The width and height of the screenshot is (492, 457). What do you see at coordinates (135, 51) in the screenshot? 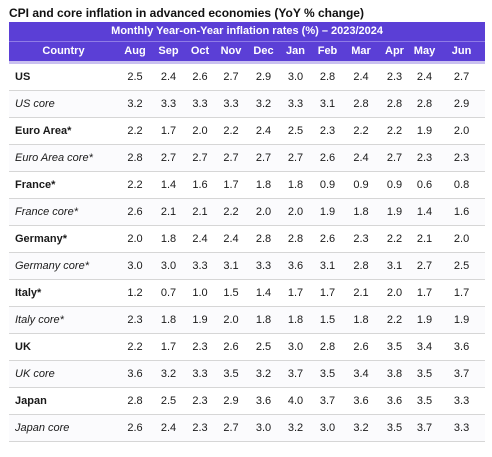
I see `column-header: Aug` at bounding box center [135, 51].